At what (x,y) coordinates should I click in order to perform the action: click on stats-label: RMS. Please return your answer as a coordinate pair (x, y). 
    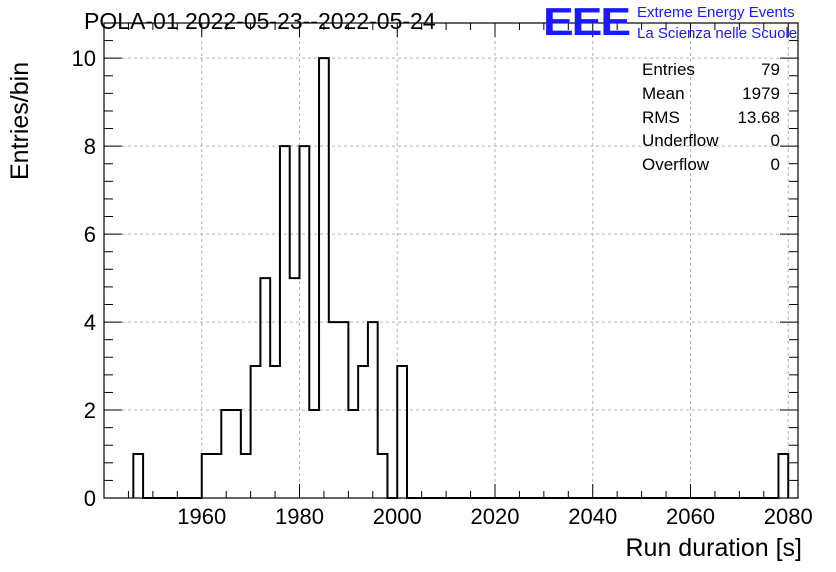
    Looking at the image, I should click on (661, 117).